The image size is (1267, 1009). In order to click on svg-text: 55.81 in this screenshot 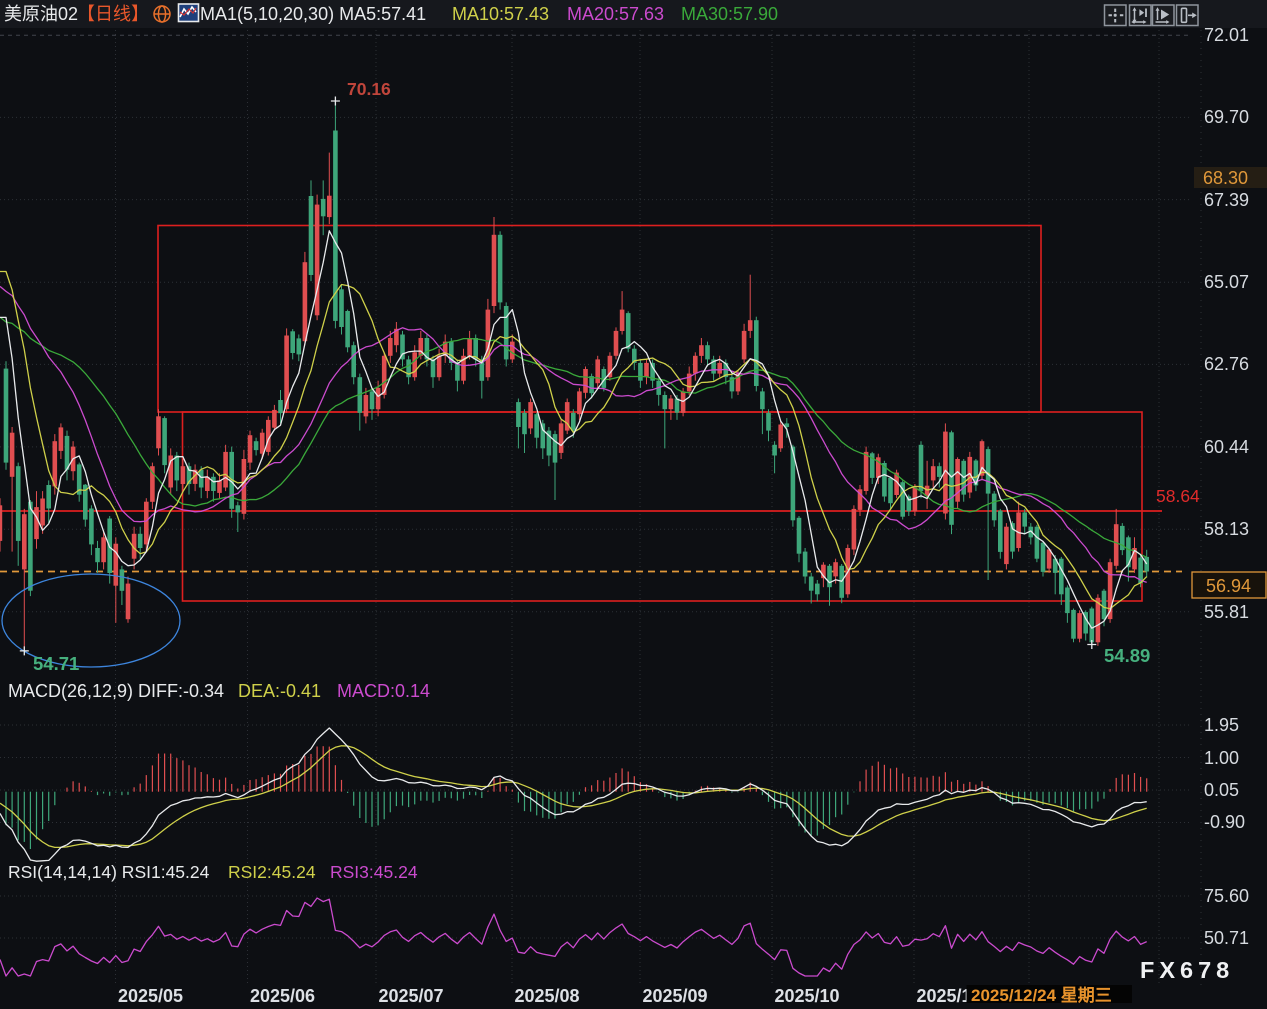, I will do `click(1226, 612)`.